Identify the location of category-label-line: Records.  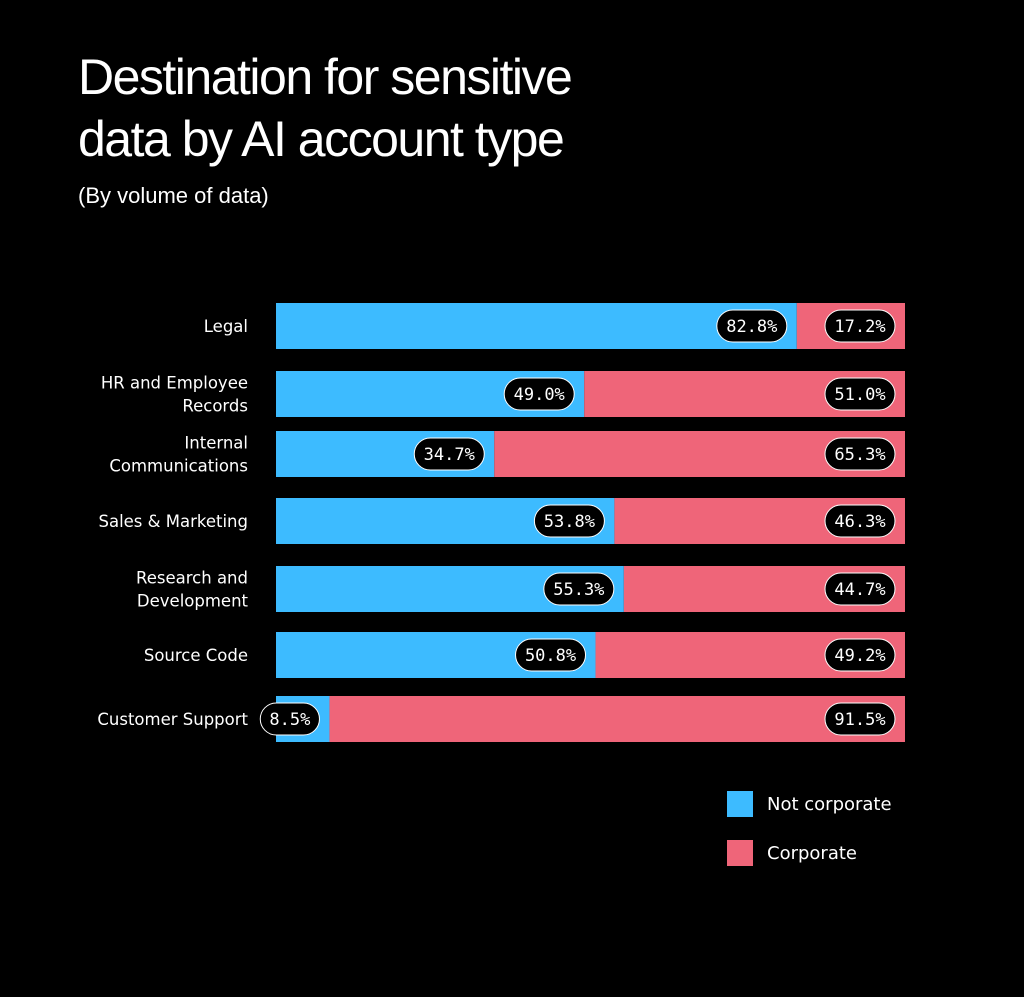
(215, 406).